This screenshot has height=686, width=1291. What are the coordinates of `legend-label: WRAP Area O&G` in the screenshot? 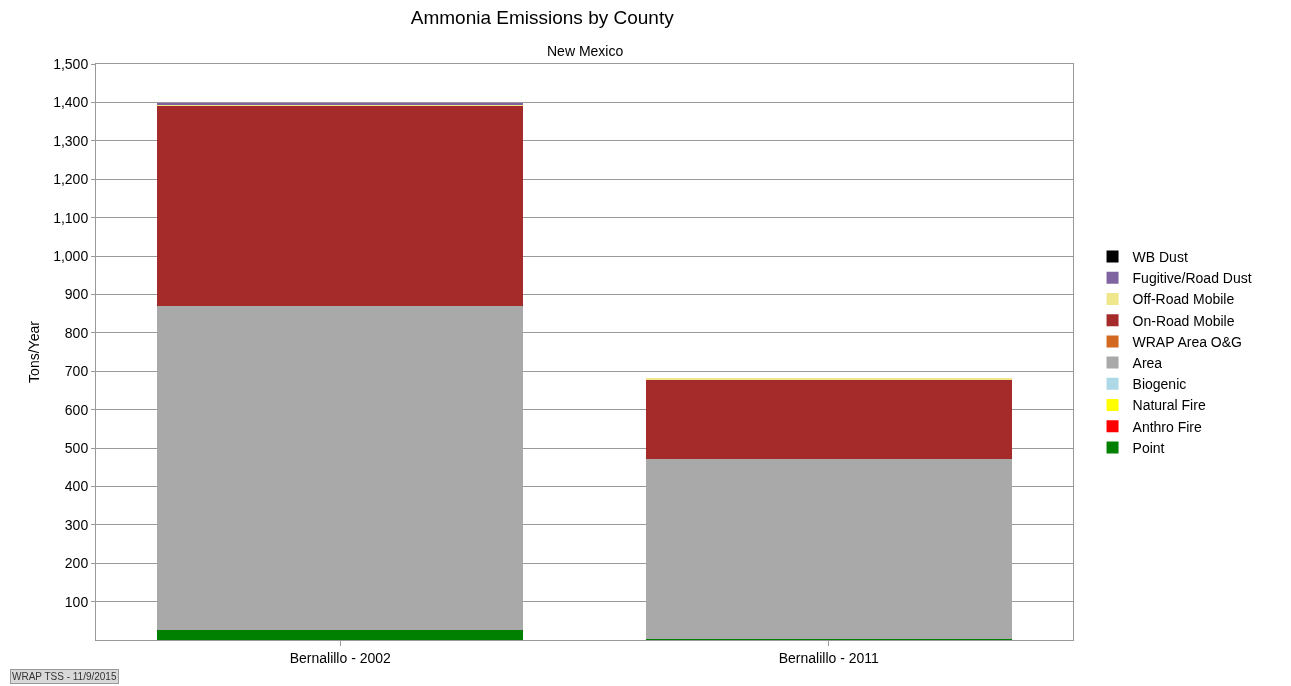 It's located at (1187, 341).